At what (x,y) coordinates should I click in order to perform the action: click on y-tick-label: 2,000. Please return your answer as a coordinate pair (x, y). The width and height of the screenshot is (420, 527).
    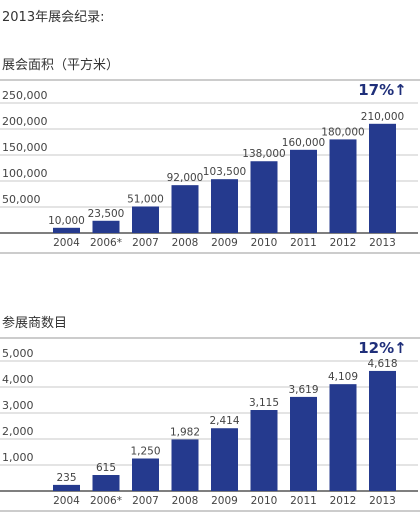
    Looking at the image, I should click on (18, 431).